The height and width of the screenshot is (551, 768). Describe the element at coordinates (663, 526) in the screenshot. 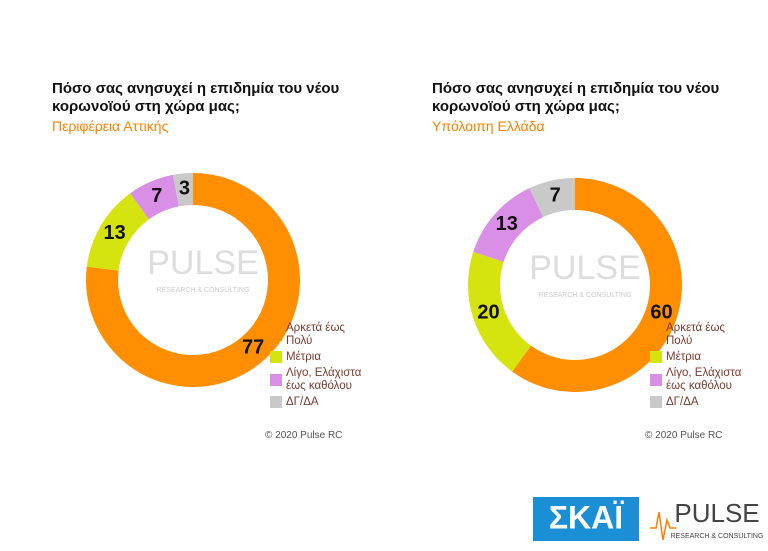

I see `pulse-logo-wave` at that location.